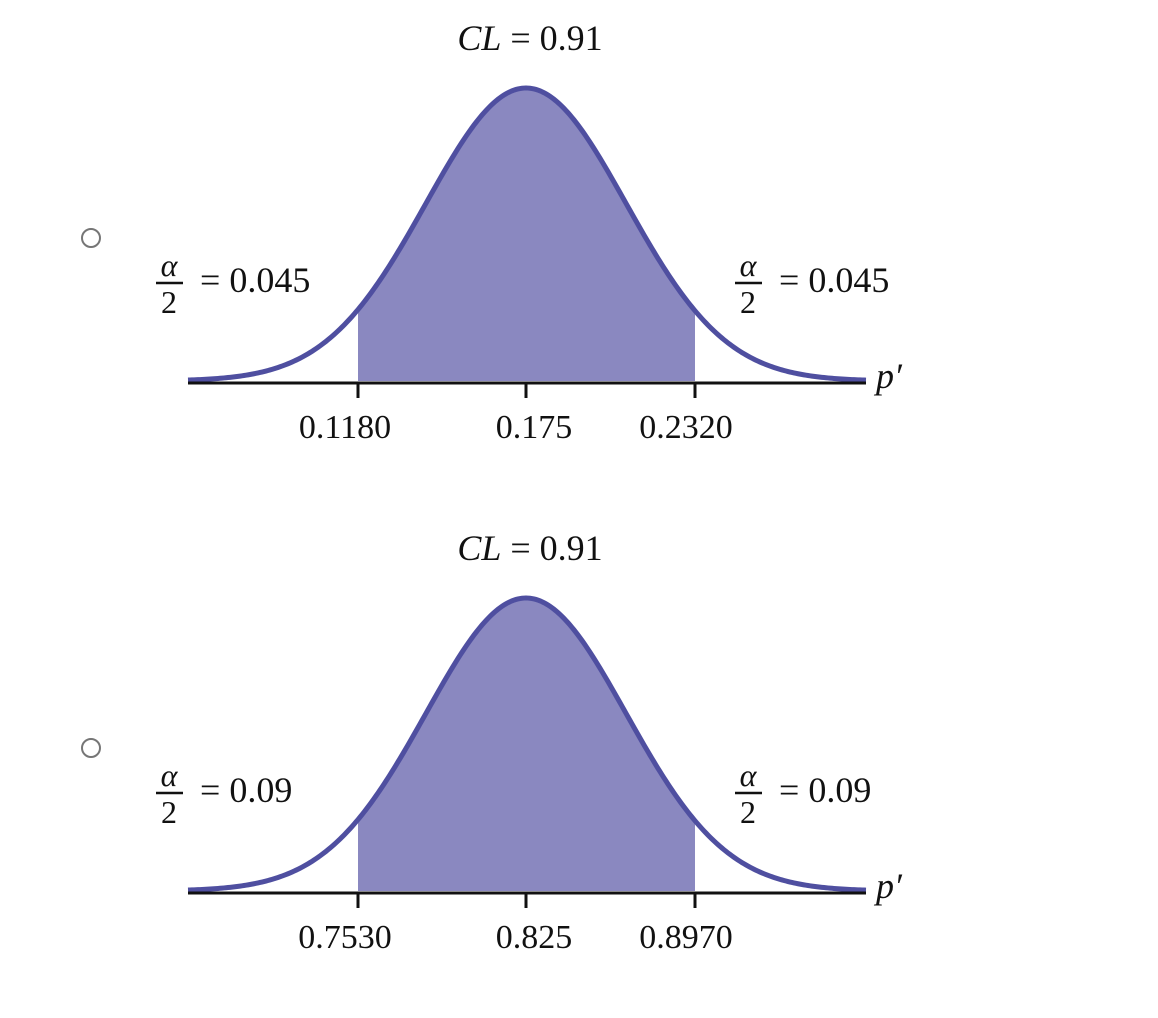 The width and height of the screenshot is (1158, 1018). Describe the element at coordinates (686, 937) in the screenshot. I see `tick-label-upper: 0.8970` at that location.